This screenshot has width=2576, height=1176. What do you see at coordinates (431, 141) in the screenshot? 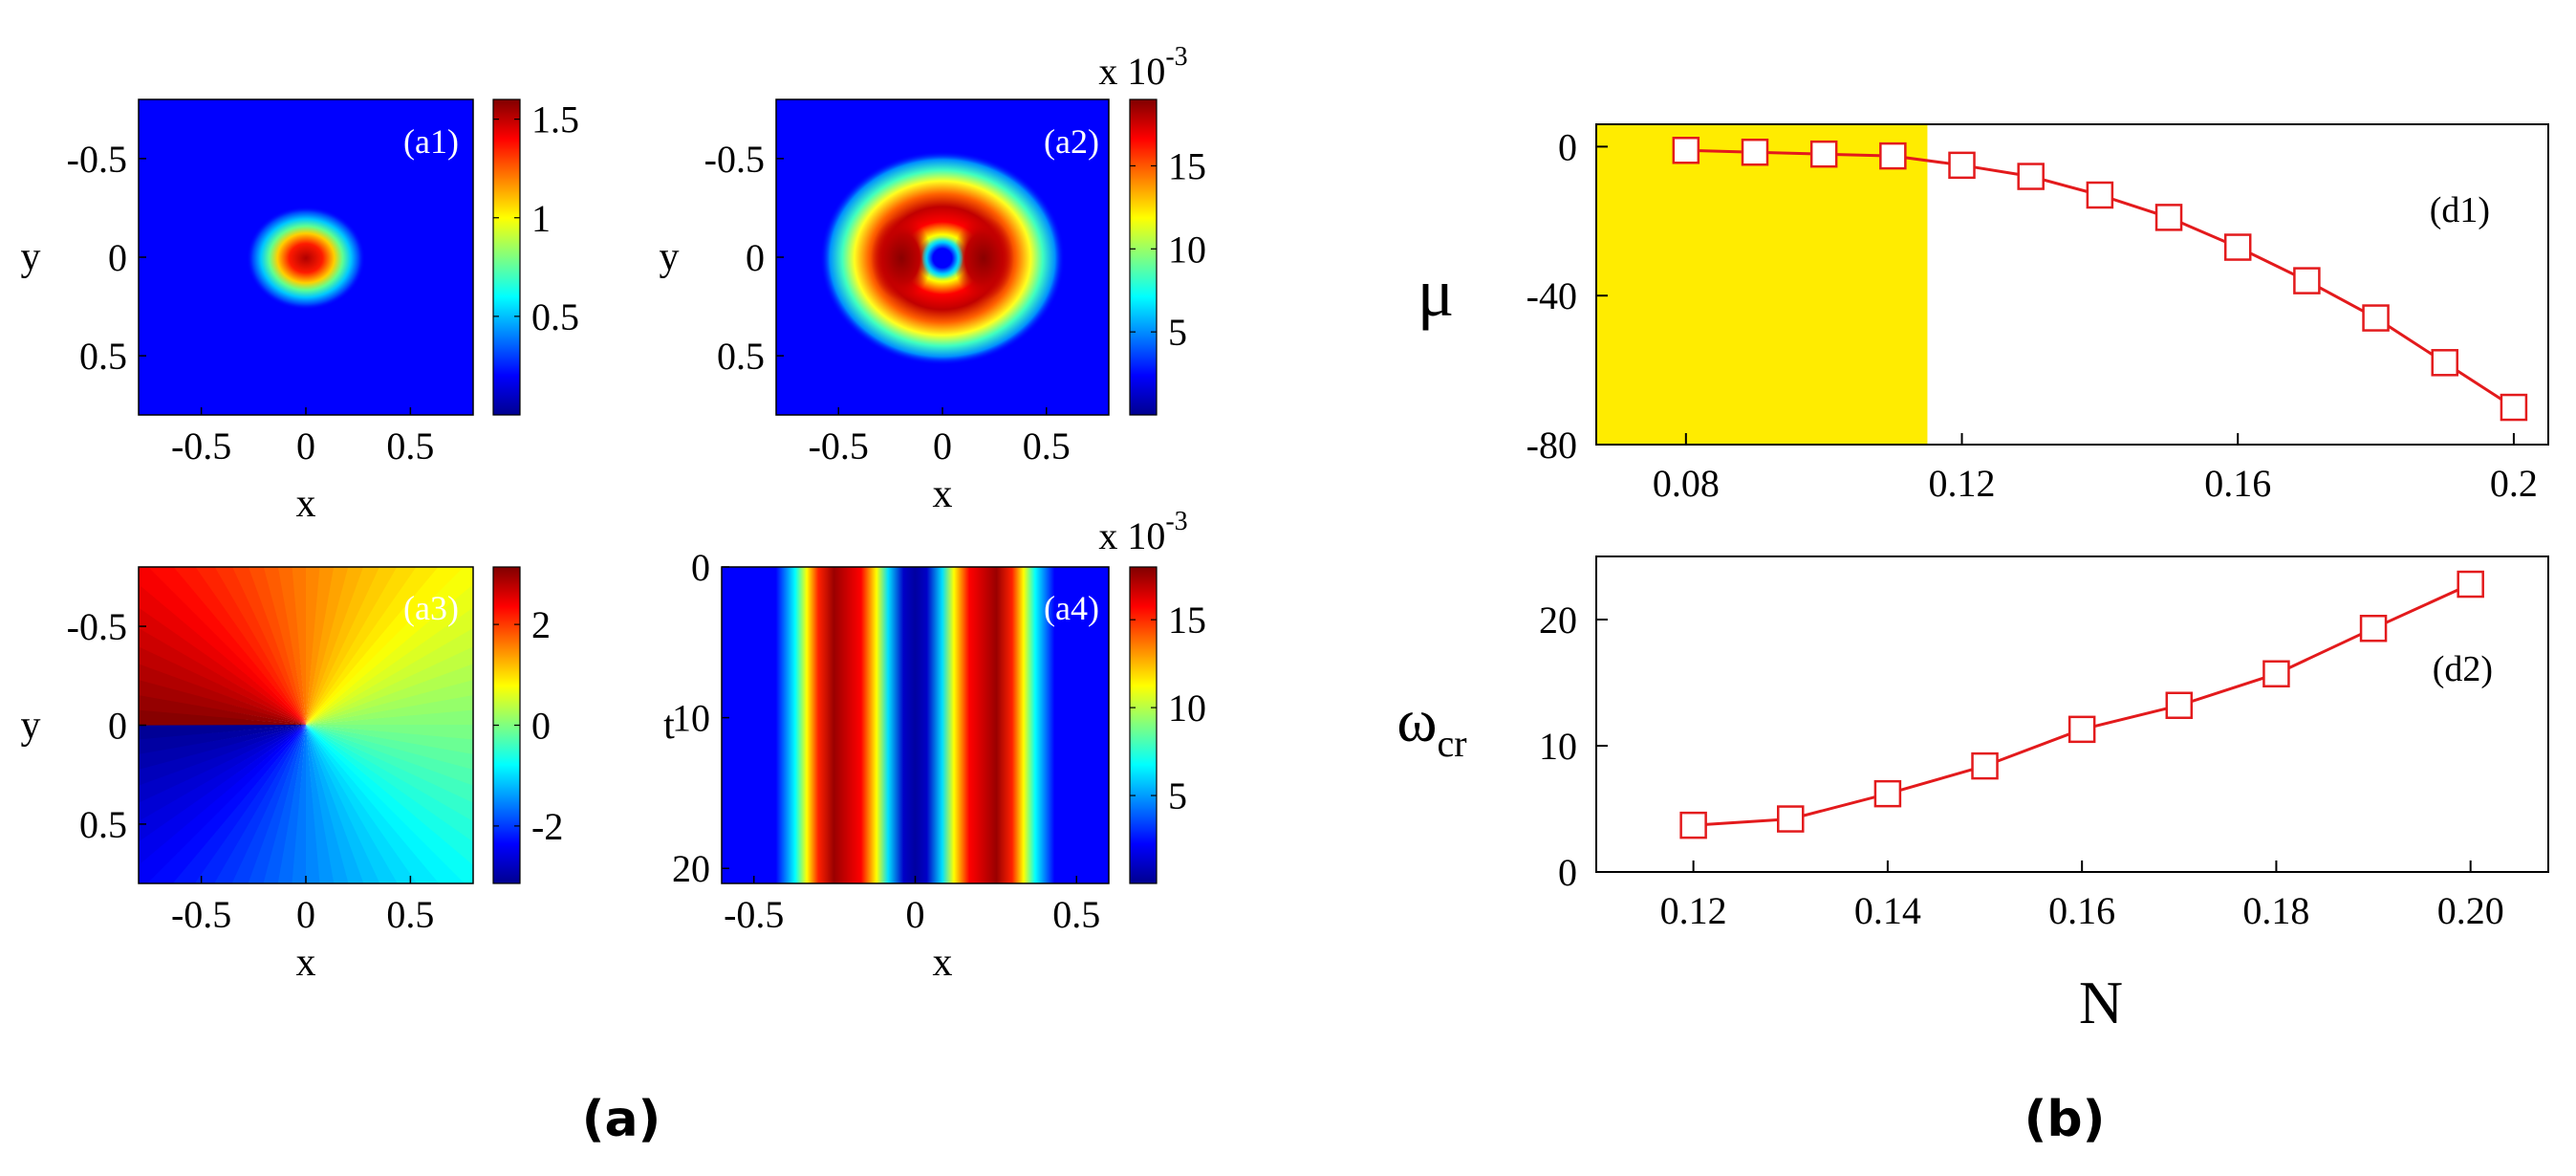
I see `a1-panel-label: (a1)` at bounding box center [431, 141].